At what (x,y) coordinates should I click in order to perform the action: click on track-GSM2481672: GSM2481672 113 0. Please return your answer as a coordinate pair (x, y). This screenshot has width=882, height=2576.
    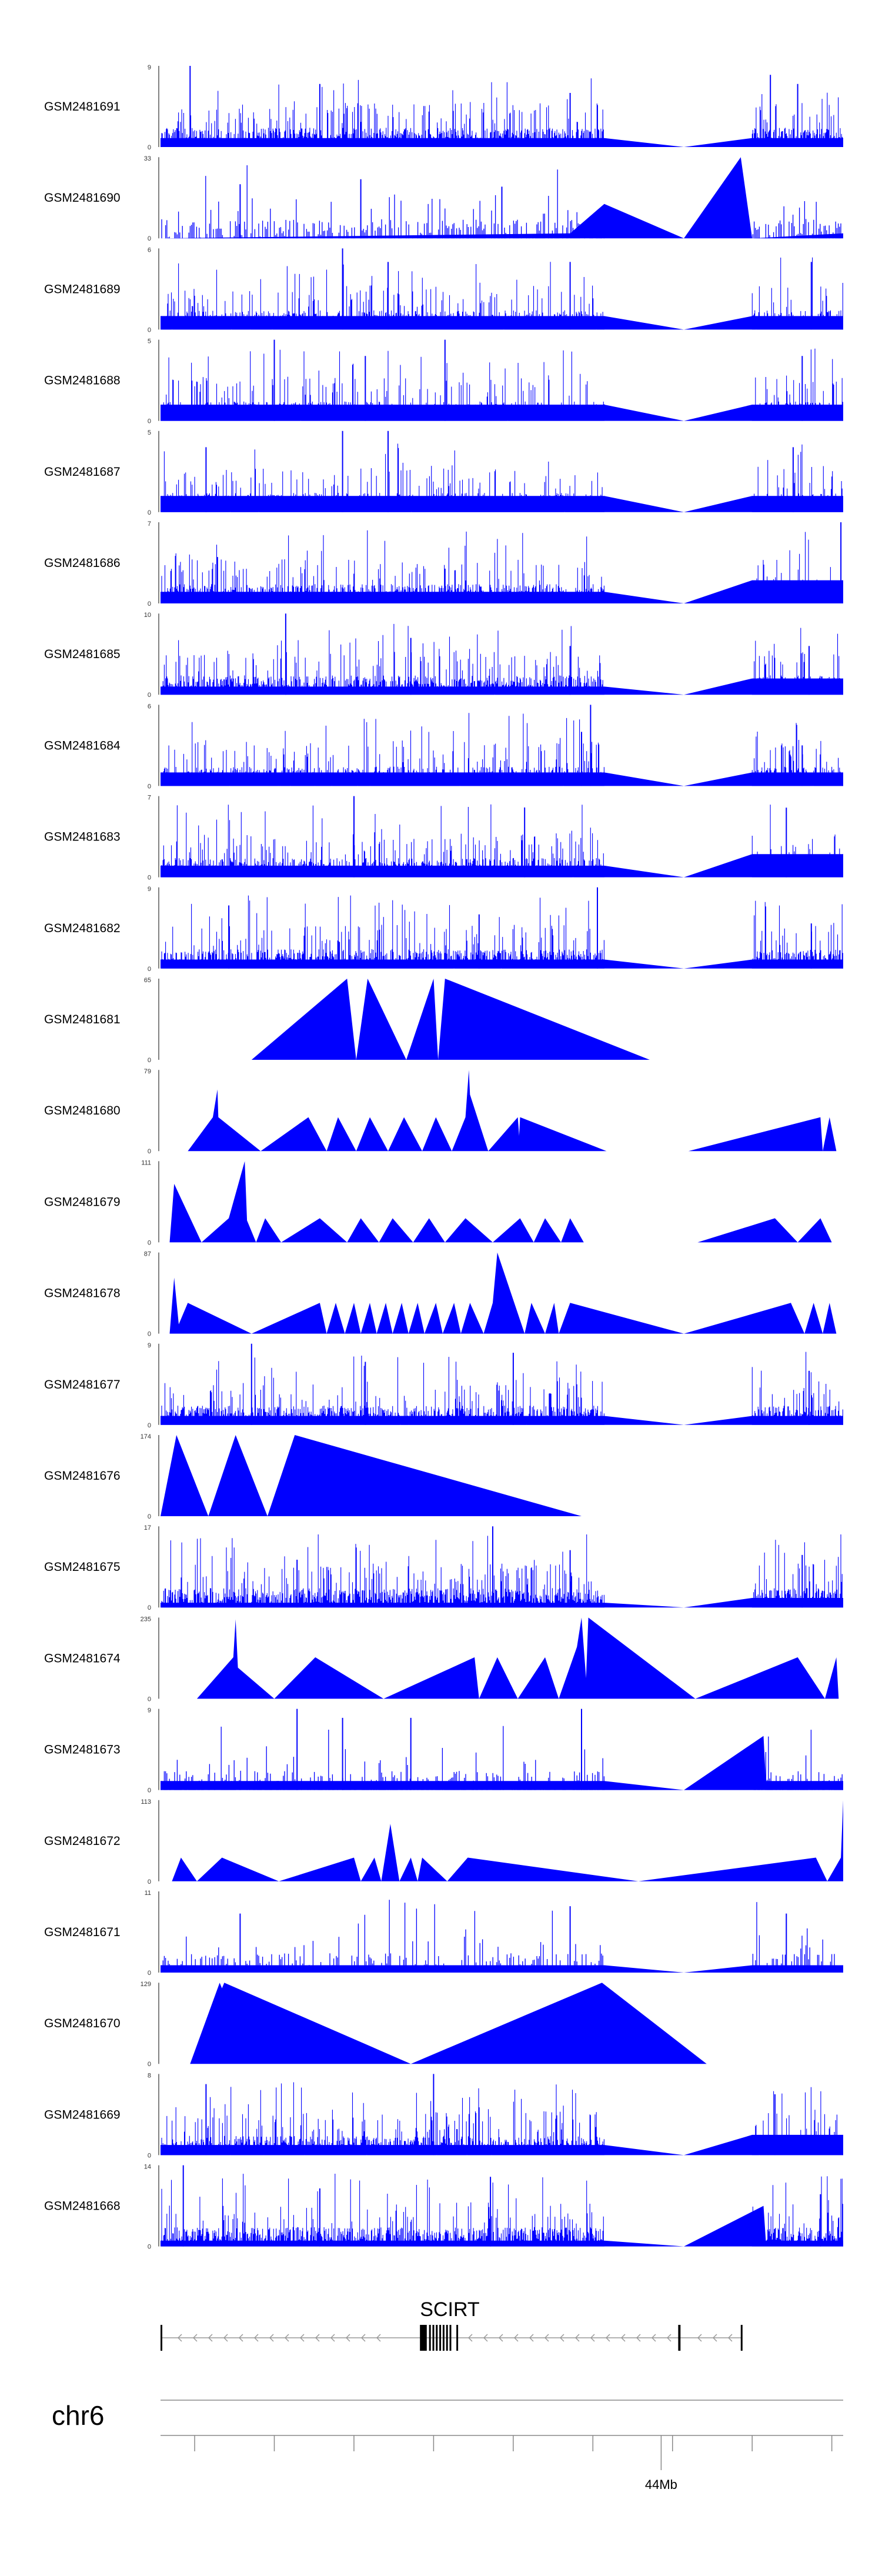
    Looking at the image, I should click on (443, 1842).